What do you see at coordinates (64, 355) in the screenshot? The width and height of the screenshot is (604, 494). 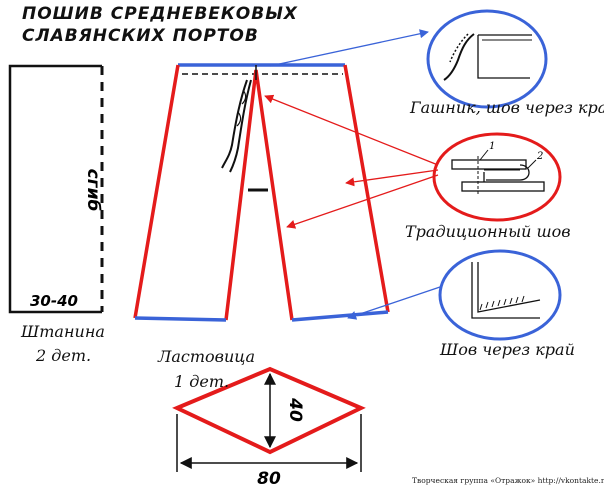 I see `panel-caption-count: 2 дет.` at bounding box center [64, 355].